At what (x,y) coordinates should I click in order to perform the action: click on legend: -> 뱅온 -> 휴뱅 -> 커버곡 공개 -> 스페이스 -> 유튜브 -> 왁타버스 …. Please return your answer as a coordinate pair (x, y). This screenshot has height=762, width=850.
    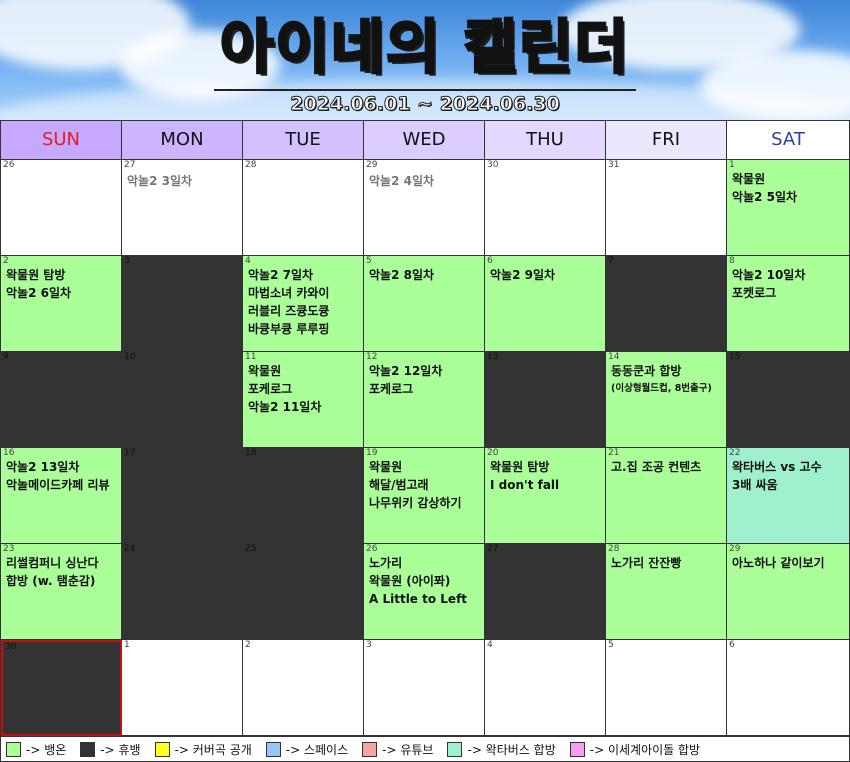
    Looking at the image, I should click on (425, 749).